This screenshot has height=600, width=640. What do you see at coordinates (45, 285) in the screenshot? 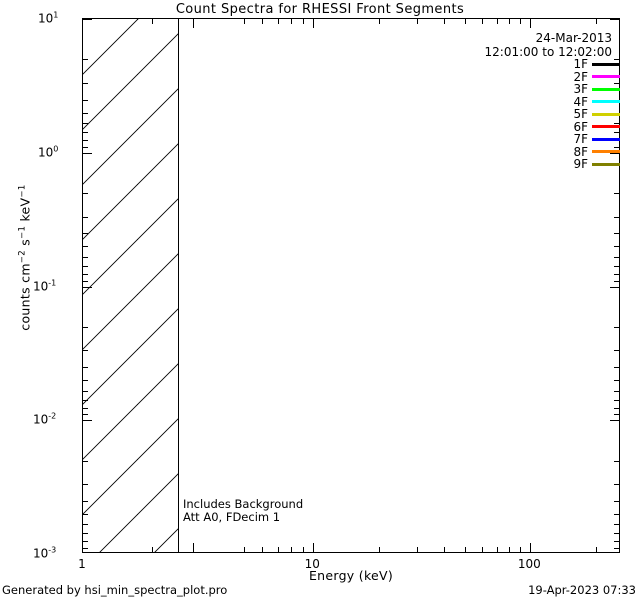
I see `y-tick-label: 10⁻¹` at bounding box center [45, 285].